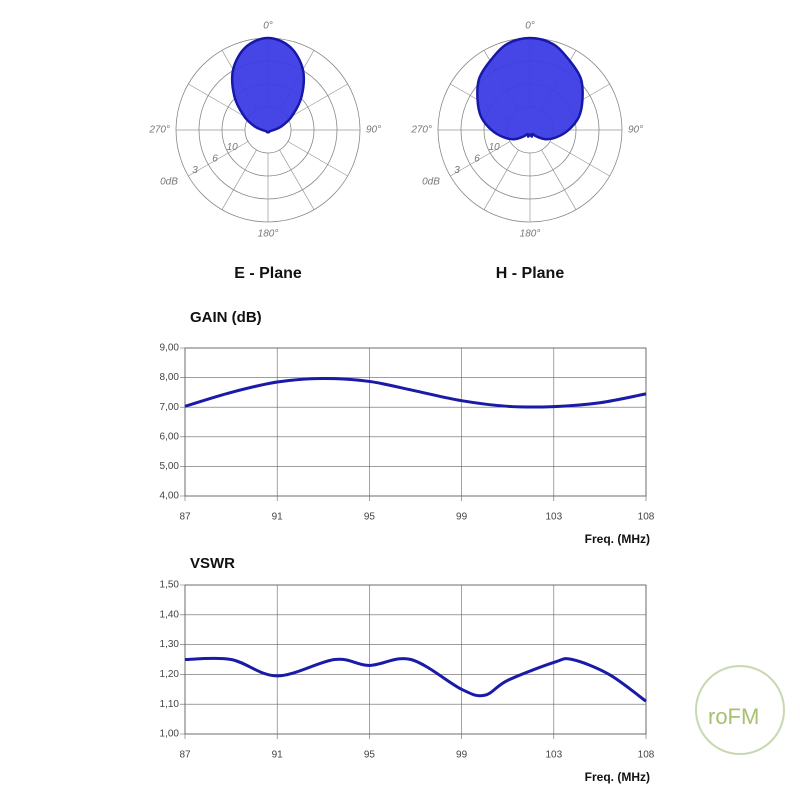 The height and width of the screenshot is (800, 800). I want to click on chart-title: H - Plane, so click(530, 273).